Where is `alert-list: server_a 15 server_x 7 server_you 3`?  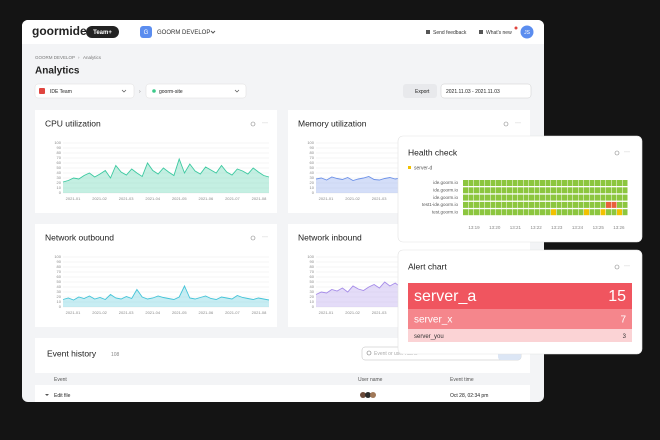 alert-list: server_a 15 server_x 7 server_you 3 is located at coordinates (520, 312).